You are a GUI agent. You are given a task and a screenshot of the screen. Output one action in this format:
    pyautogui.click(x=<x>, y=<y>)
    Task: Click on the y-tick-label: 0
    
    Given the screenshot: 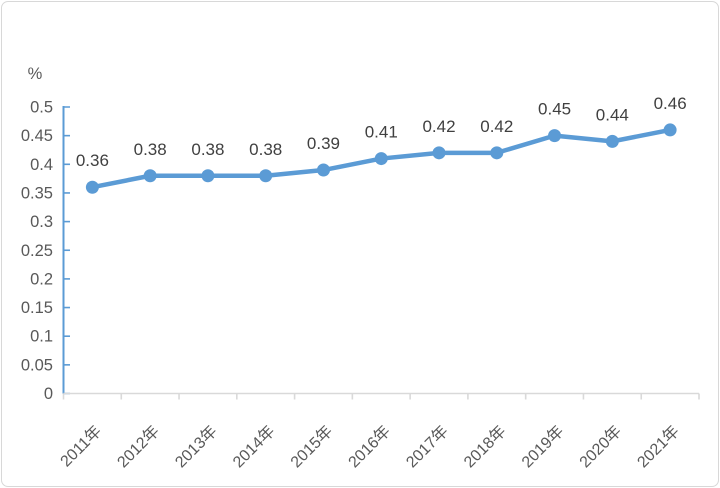 What is the action you would take?
    pyautogui.click(x=48, y=394)
    